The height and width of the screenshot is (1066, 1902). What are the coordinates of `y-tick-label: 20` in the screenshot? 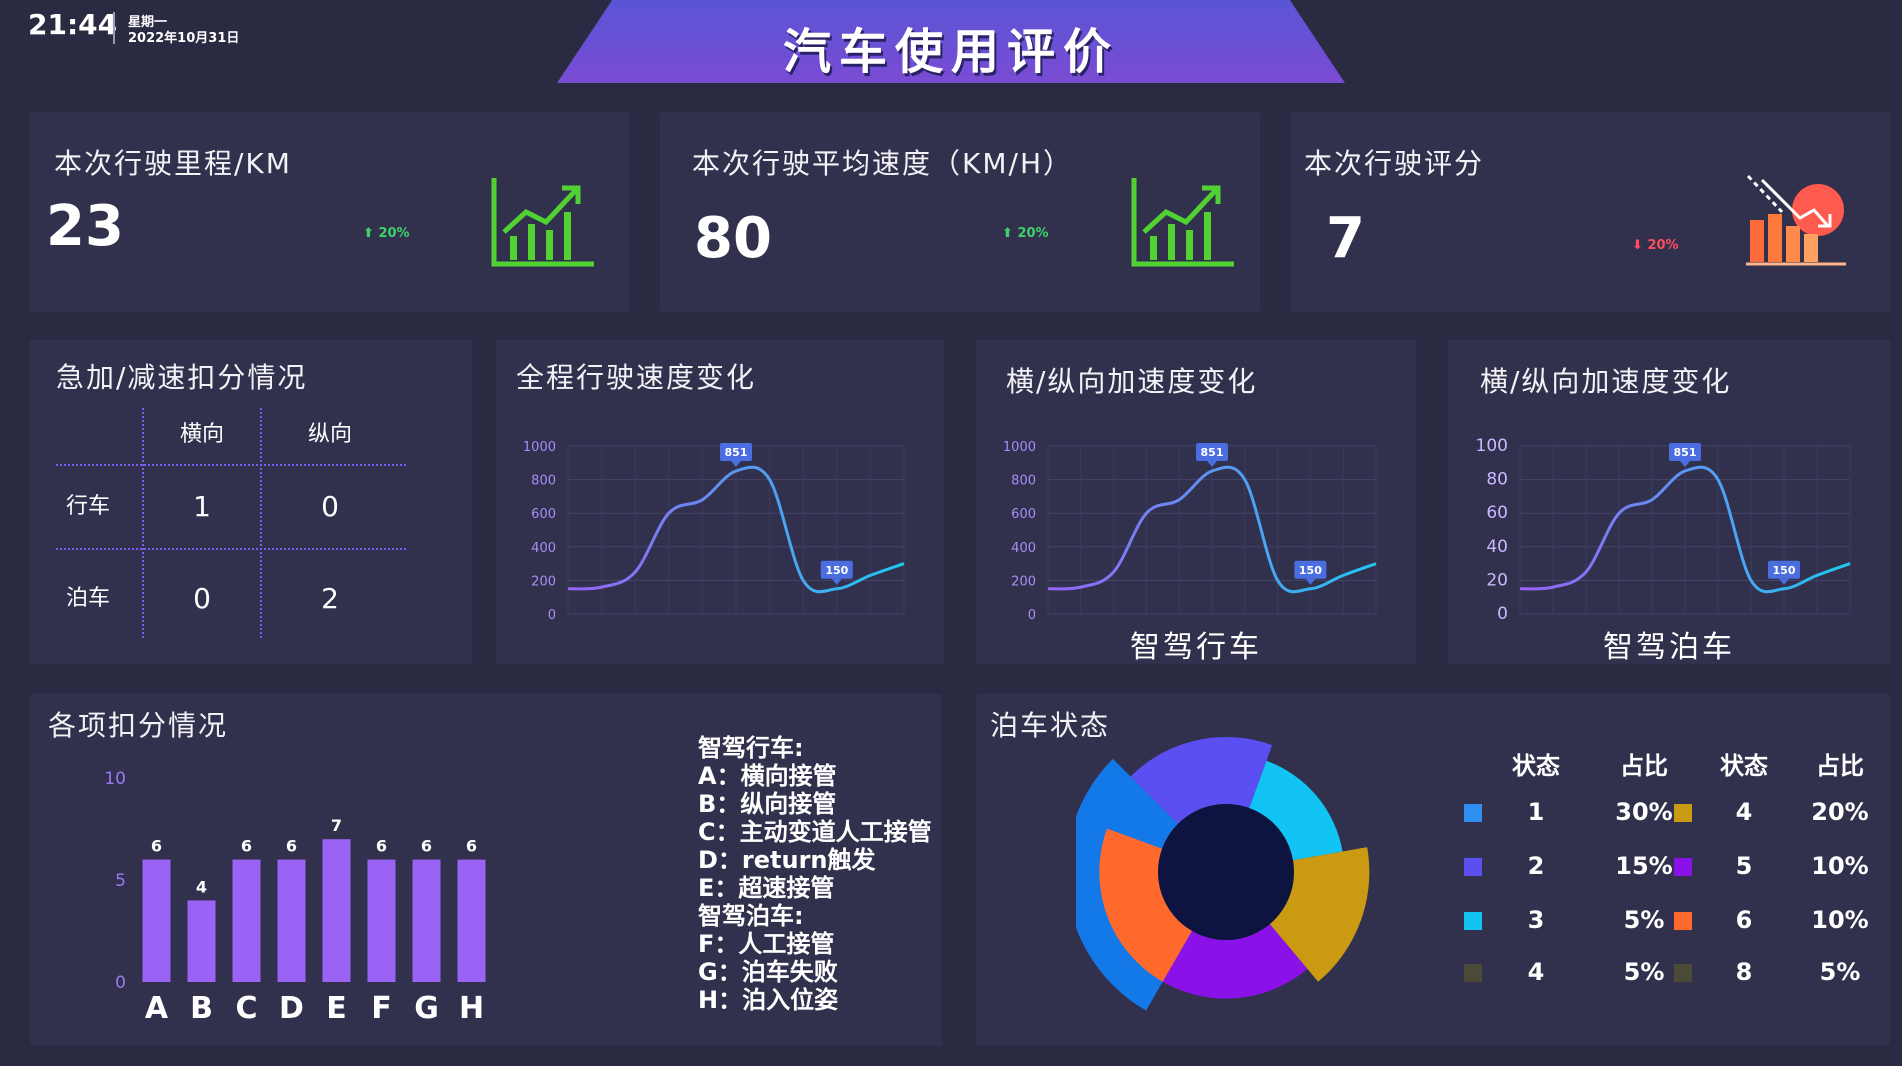 It's located at (1497, 580).